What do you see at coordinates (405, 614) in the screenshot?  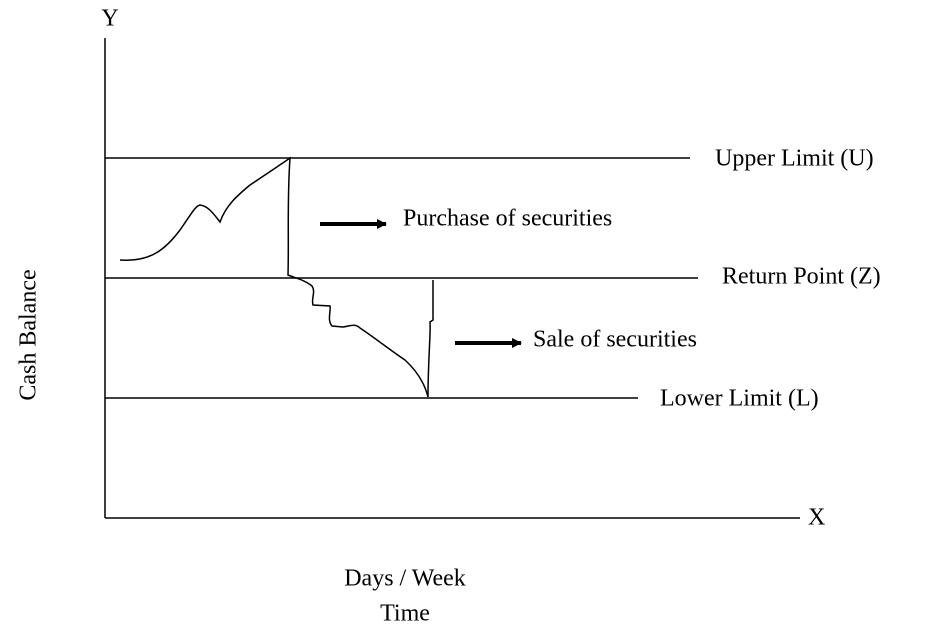 I see `x-title: Time` at bounding box center [405, 614].